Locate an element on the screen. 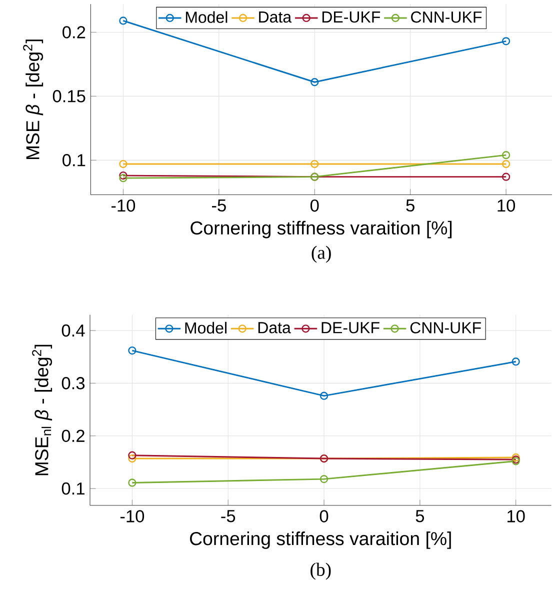 The width and height of the screenshot is (556, 593). y-axis-title: MSE β - [deg$^{2}$] is located at coordinates (33, 100).